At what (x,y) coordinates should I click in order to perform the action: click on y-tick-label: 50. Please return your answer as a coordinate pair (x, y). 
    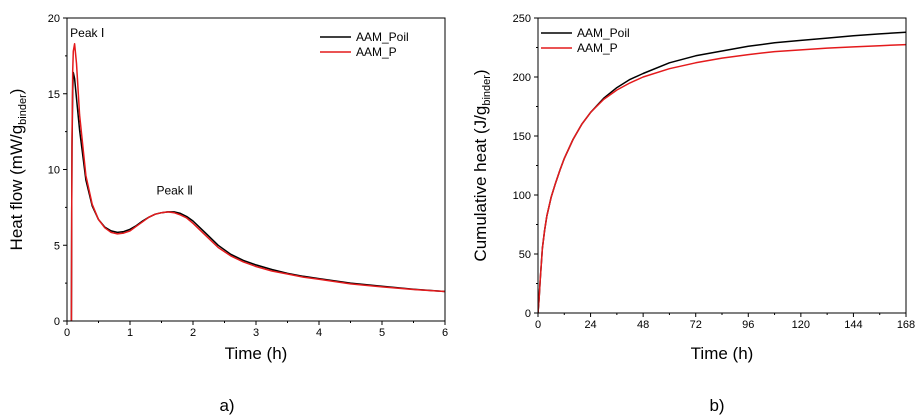
    Looking at the image, I should click on (525, 255).